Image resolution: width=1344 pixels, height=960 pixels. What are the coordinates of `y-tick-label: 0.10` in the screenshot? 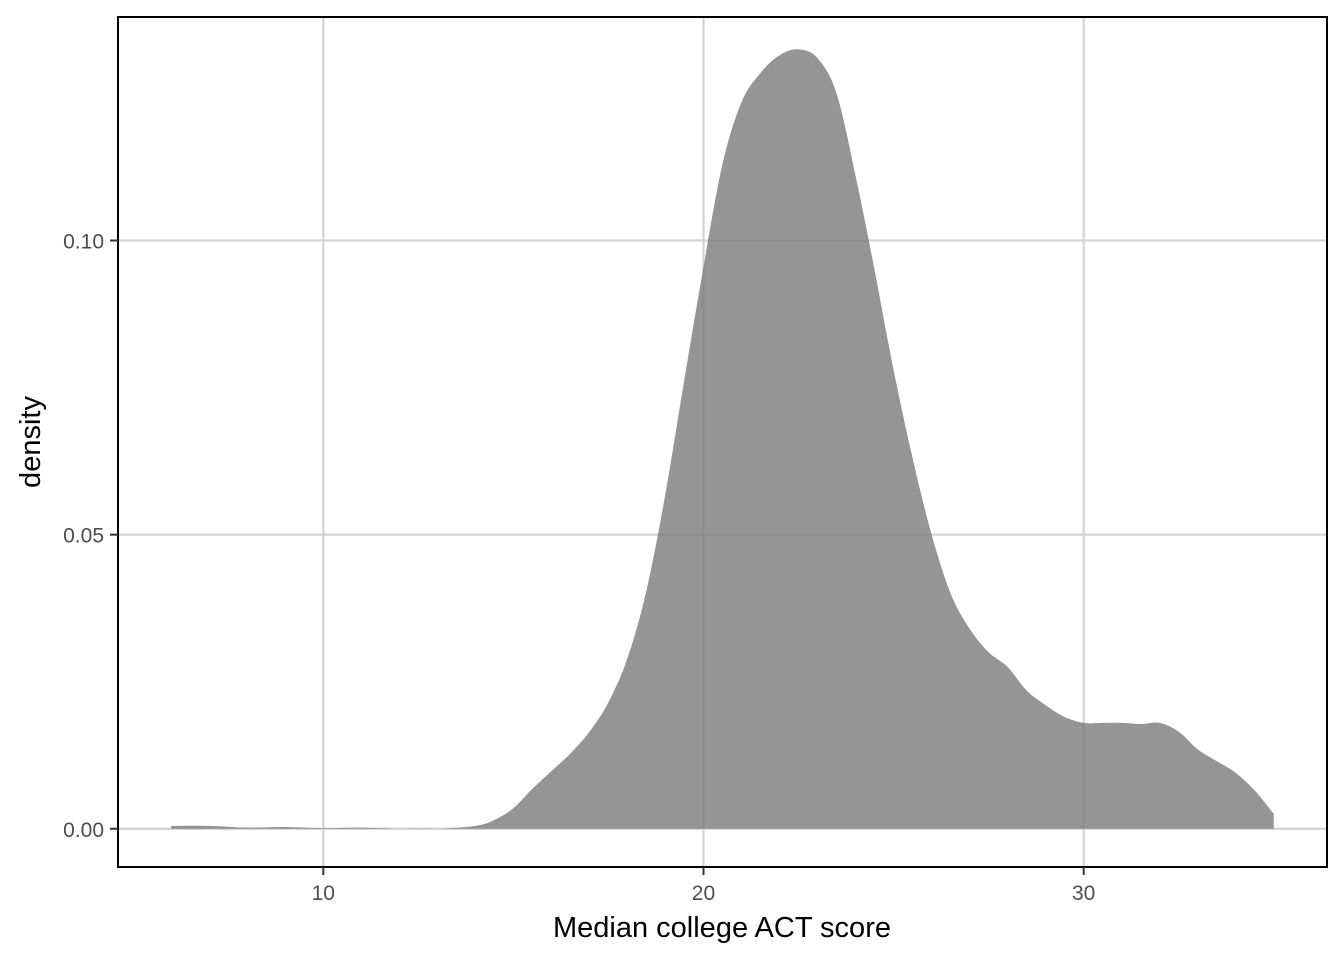 It's located at (83, 242).